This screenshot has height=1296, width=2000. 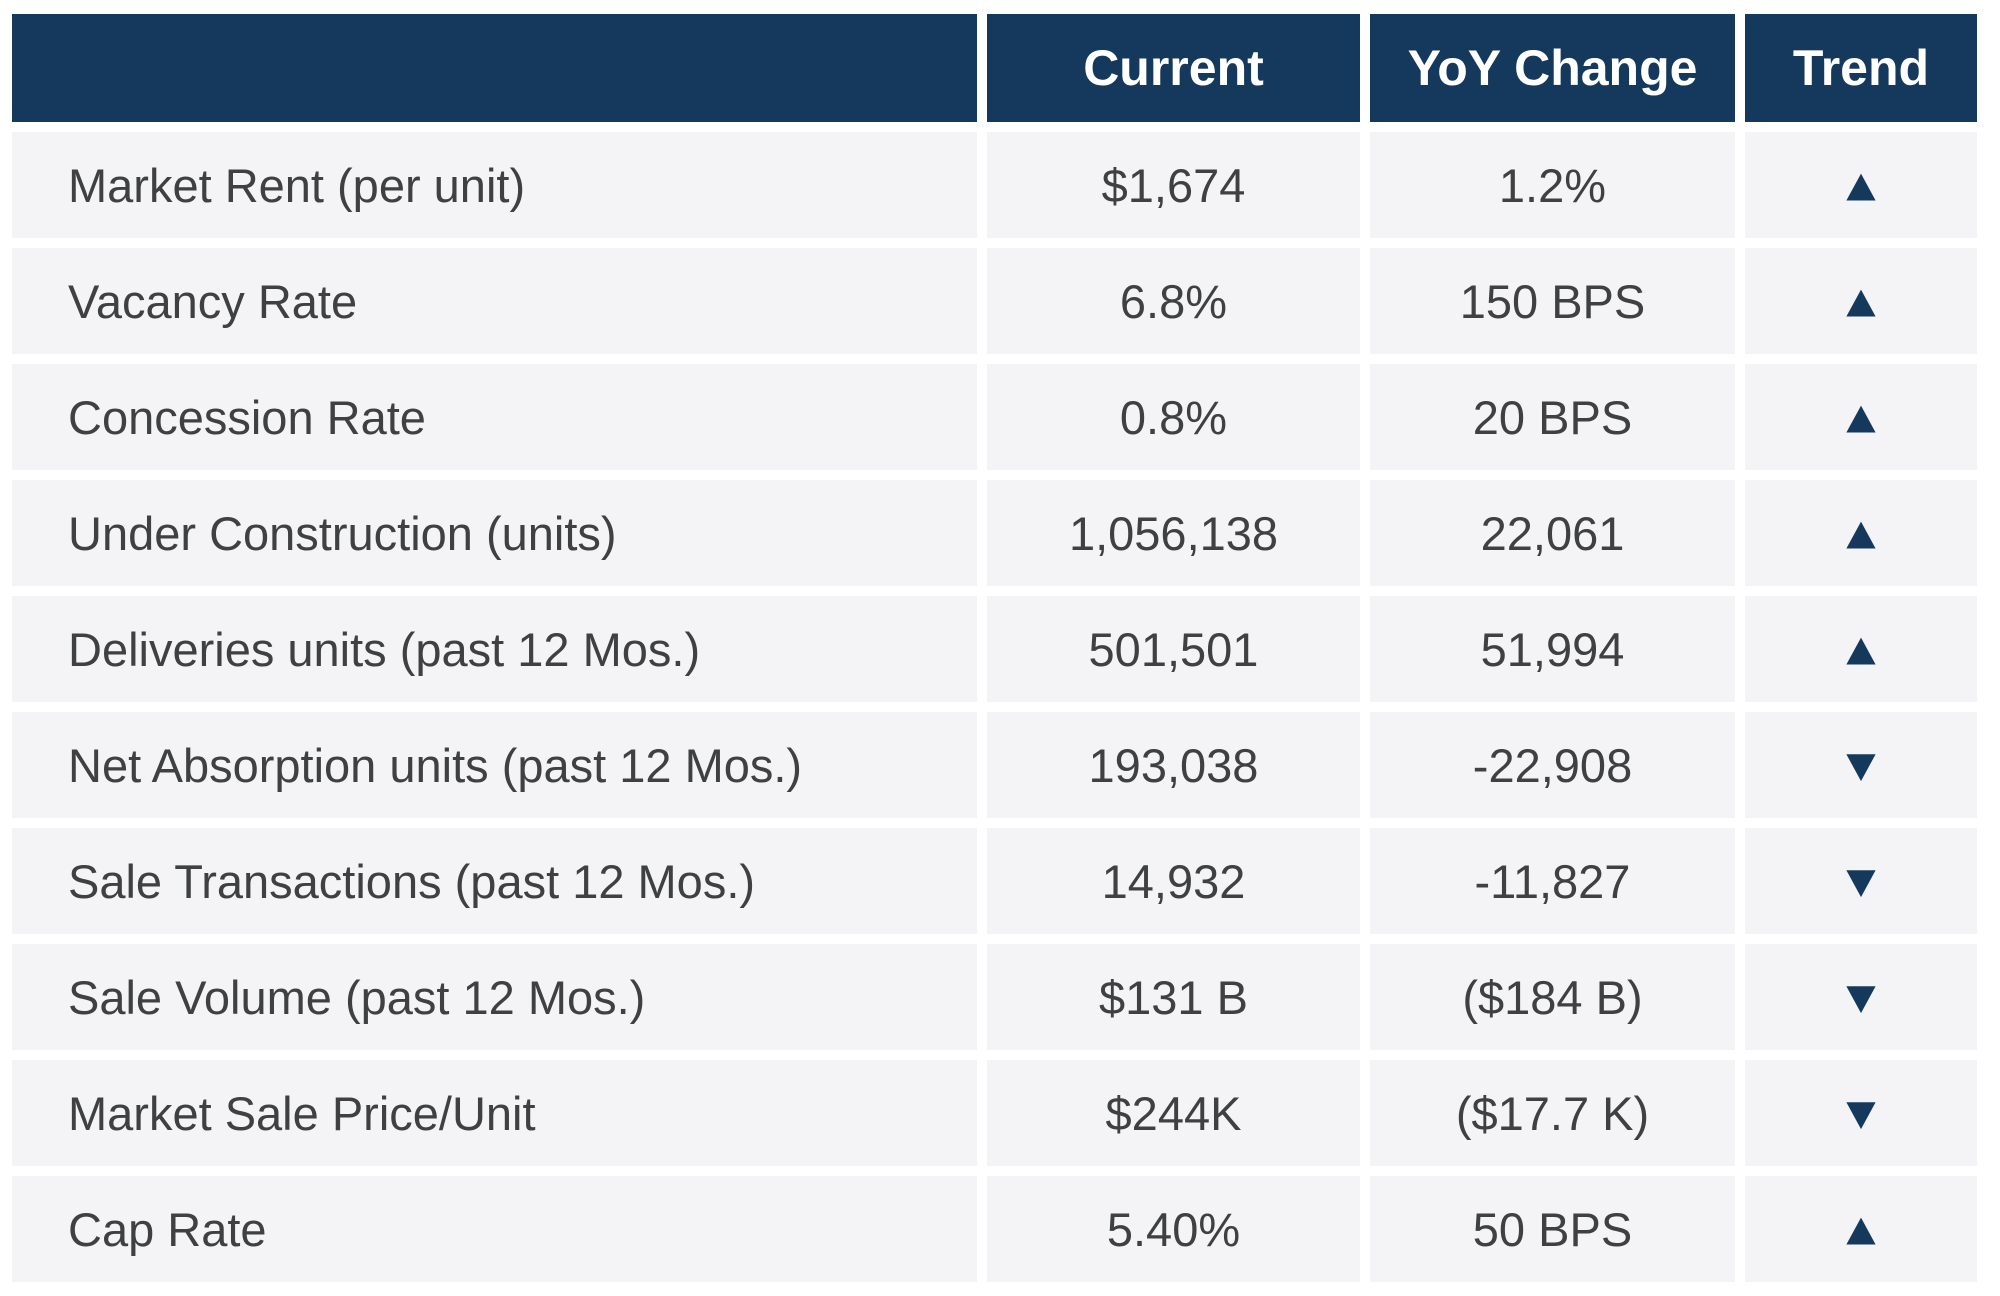 What do you see at coordinates (494, 1113) in the screenshot?
I see `metric-label: Market Sale Price/Unit` at bounding box center [494, 1113].